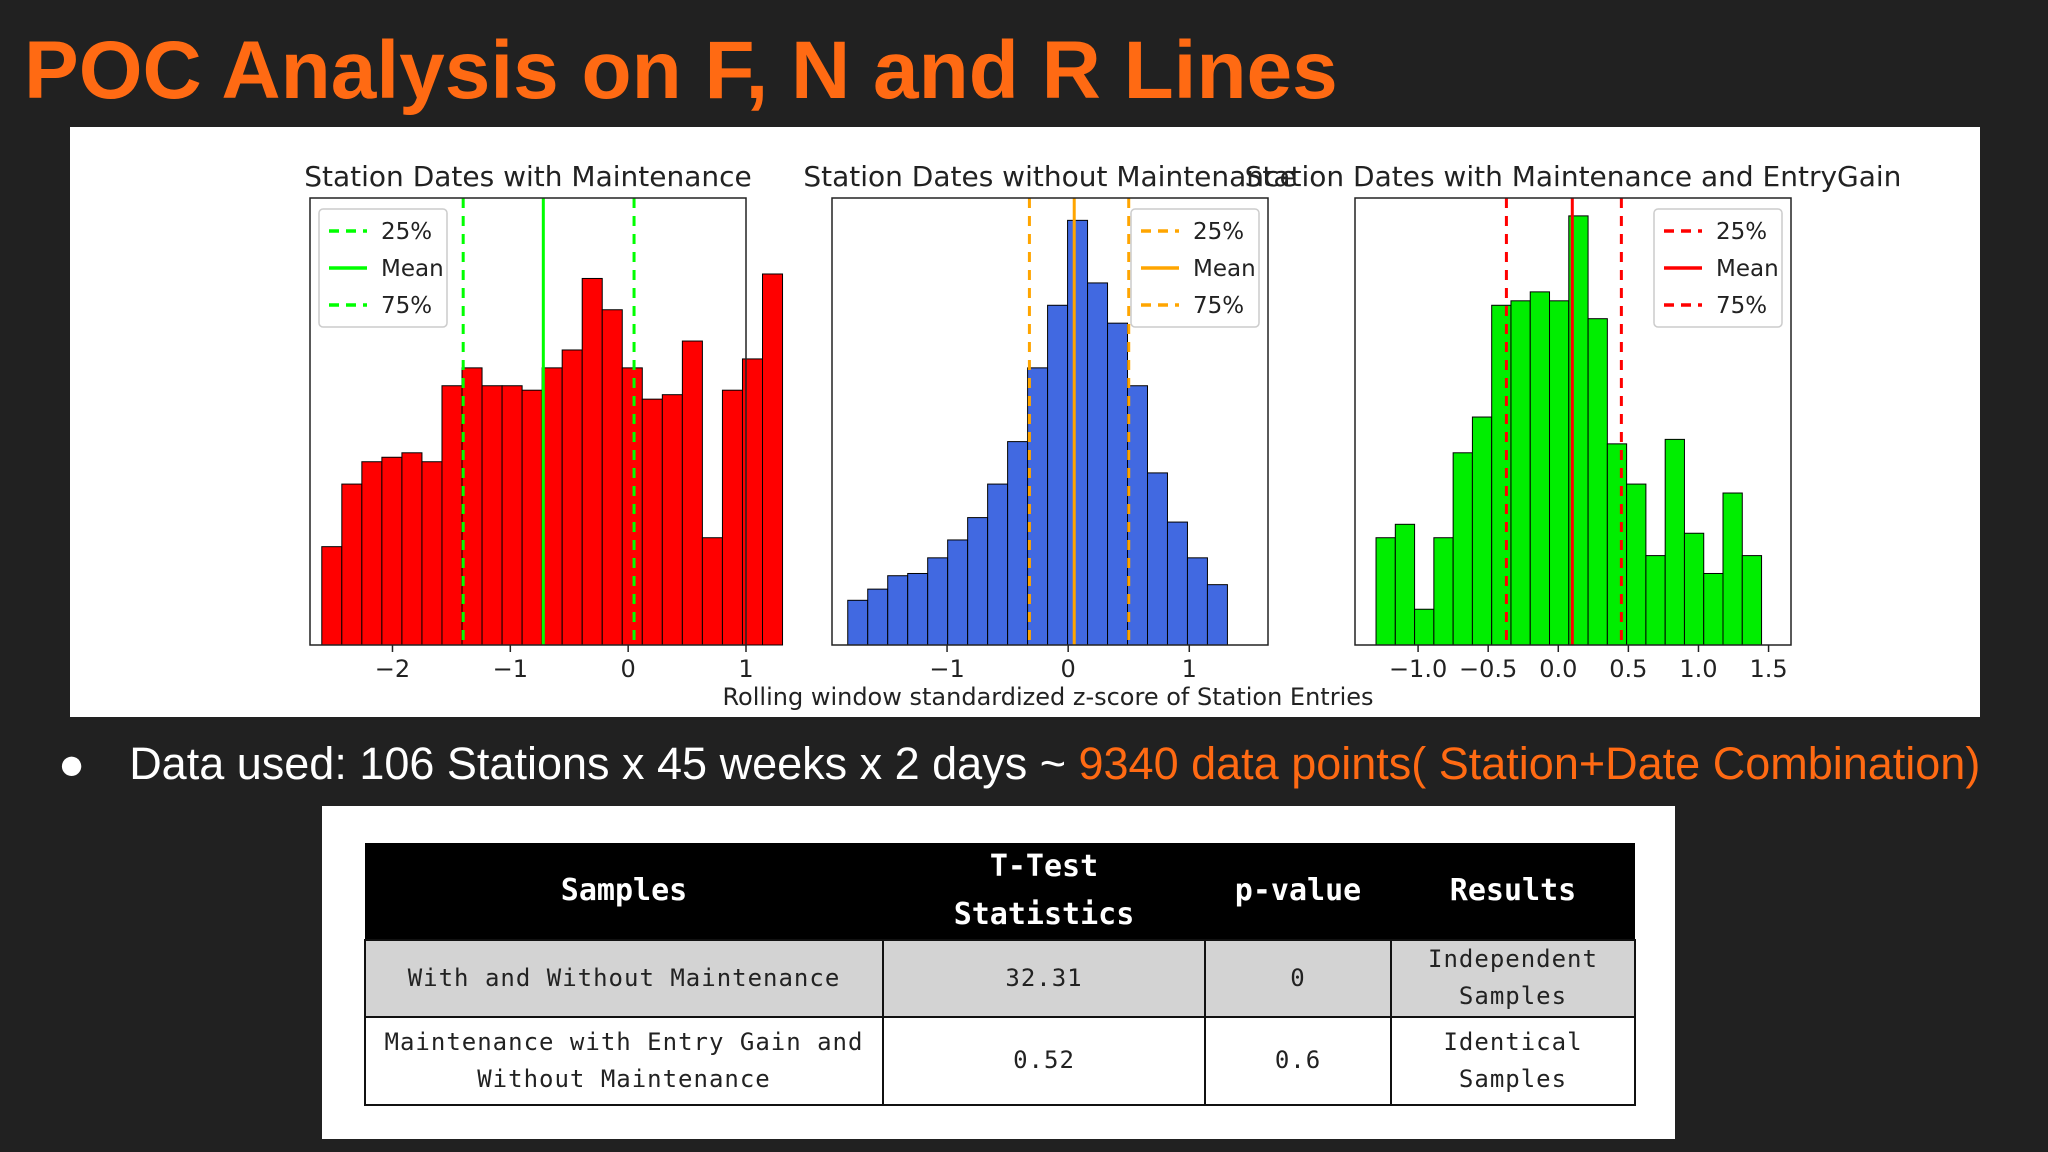 Image resolution: width=2048 pixels, height=1152 pixels. Describe the element at coordinates (681, 70) in the screenshot. I see `slide-title: POC Analysis on F, N and R Lines` at that location.